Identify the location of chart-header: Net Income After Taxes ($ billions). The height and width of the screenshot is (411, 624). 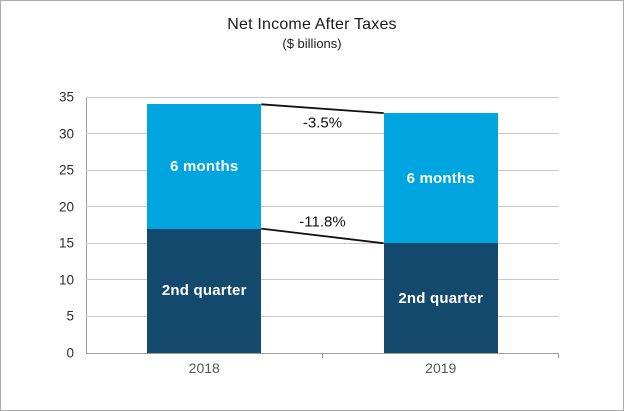
(312, 33).